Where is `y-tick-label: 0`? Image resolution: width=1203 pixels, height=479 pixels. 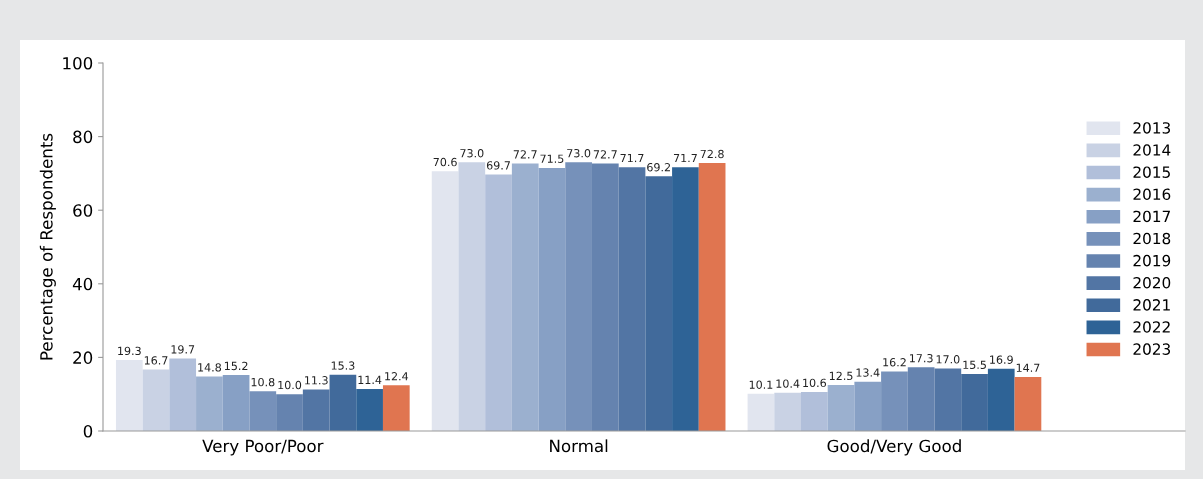
y-tick-label: 0 is located at coordinates (88, 431).